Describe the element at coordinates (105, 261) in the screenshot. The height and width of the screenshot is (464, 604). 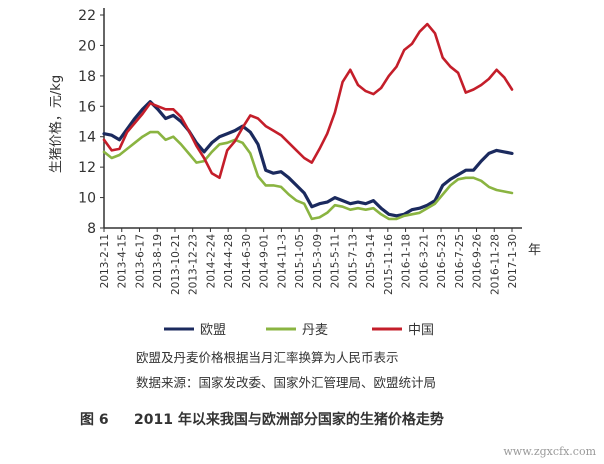
I see `x-tick-label: 2013-2-11` at that location.